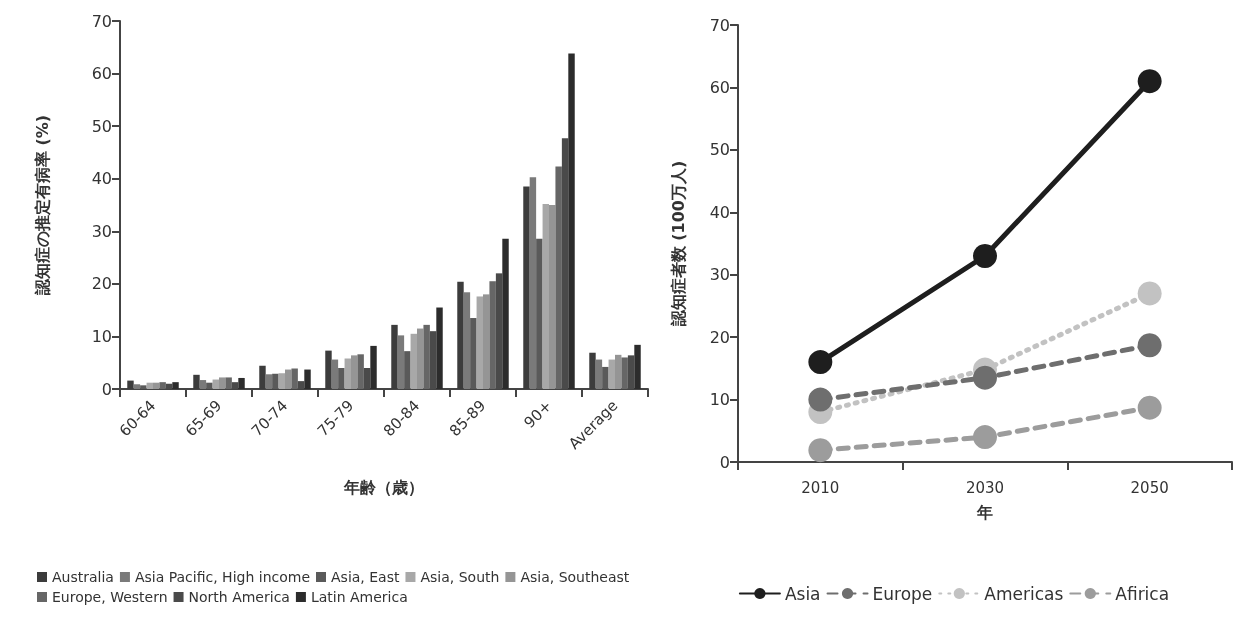 The width and height of the screenshot is (1258, 619). What do you see at coordinates (42, 205) in the screenshot?
I see `y-axis-title: 認知症の推定有病率 (%)` at bounding box center [42, 205].